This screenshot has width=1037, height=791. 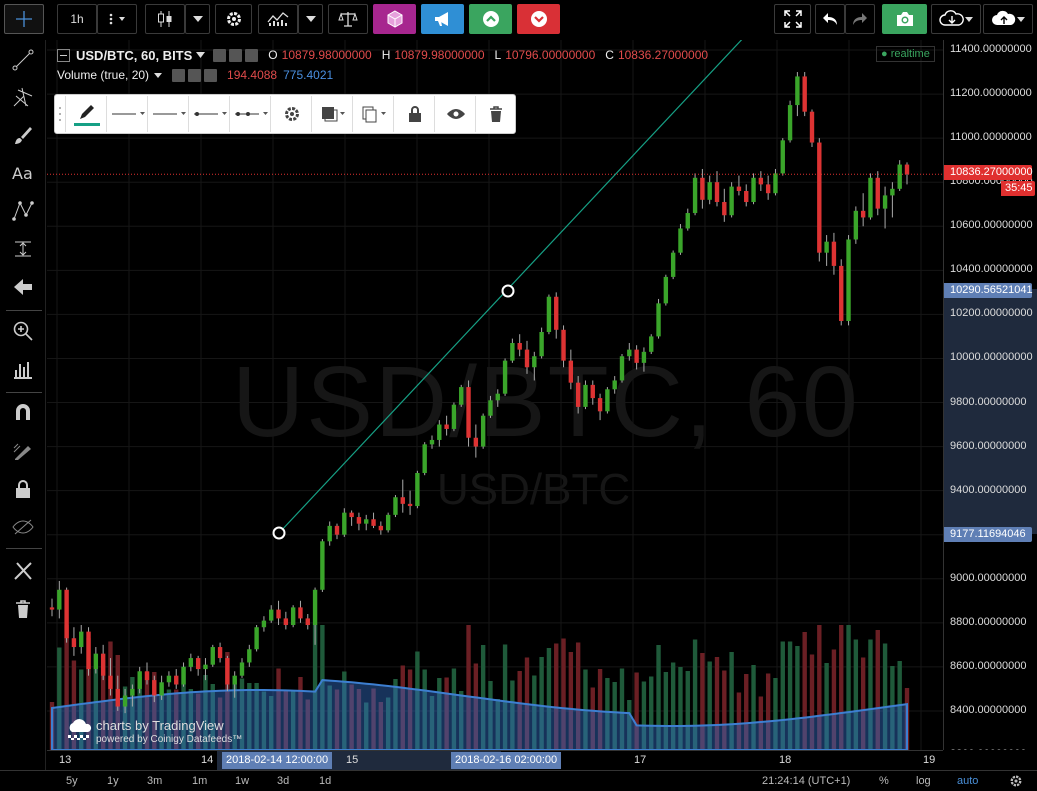 I want to click on collapse-icon, so click(x=63, y=55).